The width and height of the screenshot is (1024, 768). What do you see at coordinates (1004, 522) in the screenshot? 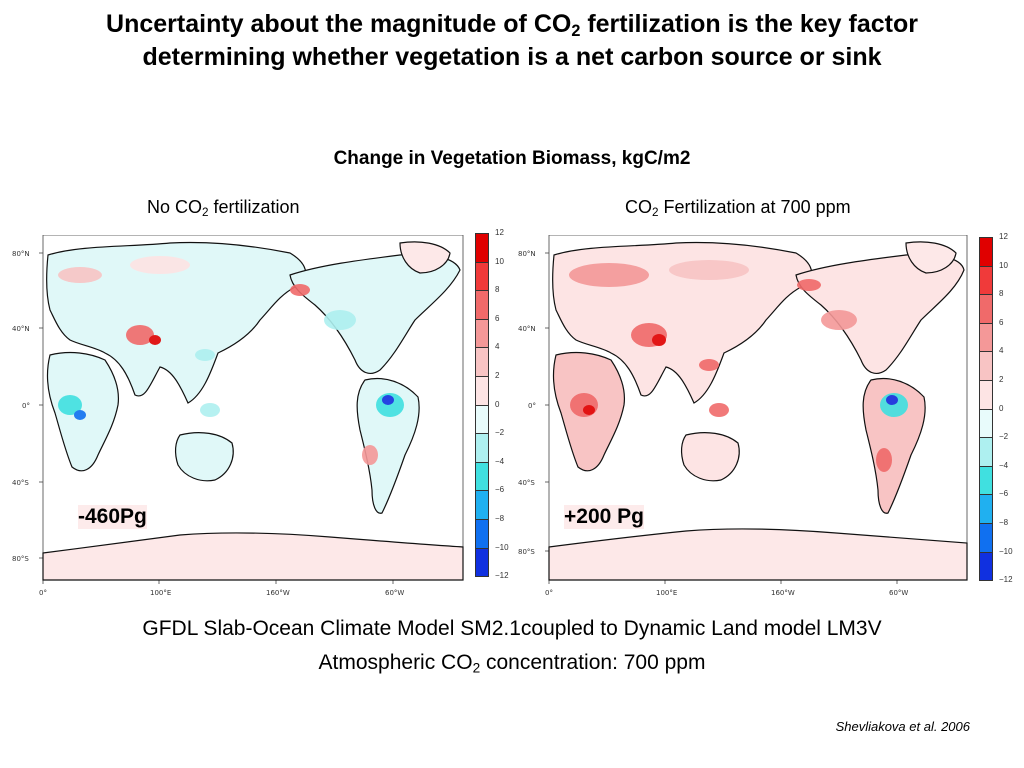
I see `colorbar-tick-label: −8` at bounding box center [1004, 522].